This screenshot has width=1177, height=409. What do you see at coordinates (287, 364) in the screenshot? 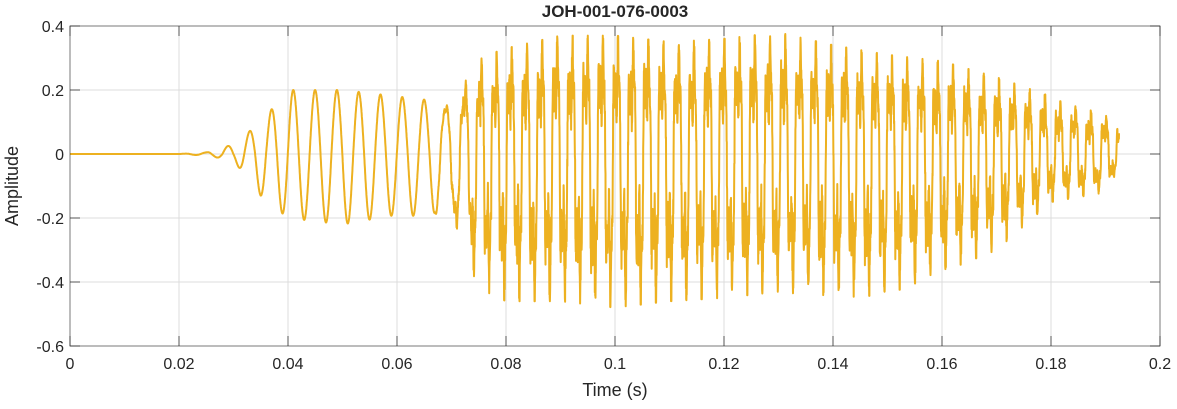
I see `x-tick-label: 0.04` at bounding box center [287, 364].